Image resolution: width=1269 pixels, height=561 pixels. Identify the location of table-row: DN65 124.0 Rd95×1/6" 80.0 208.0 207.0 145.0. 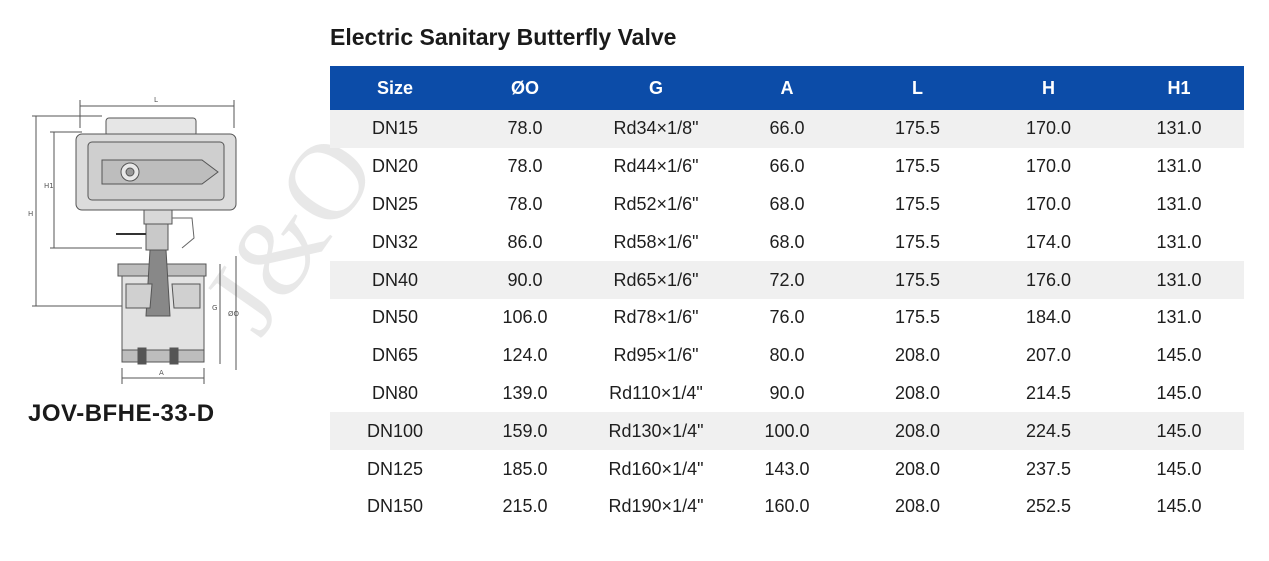
(787, 356).